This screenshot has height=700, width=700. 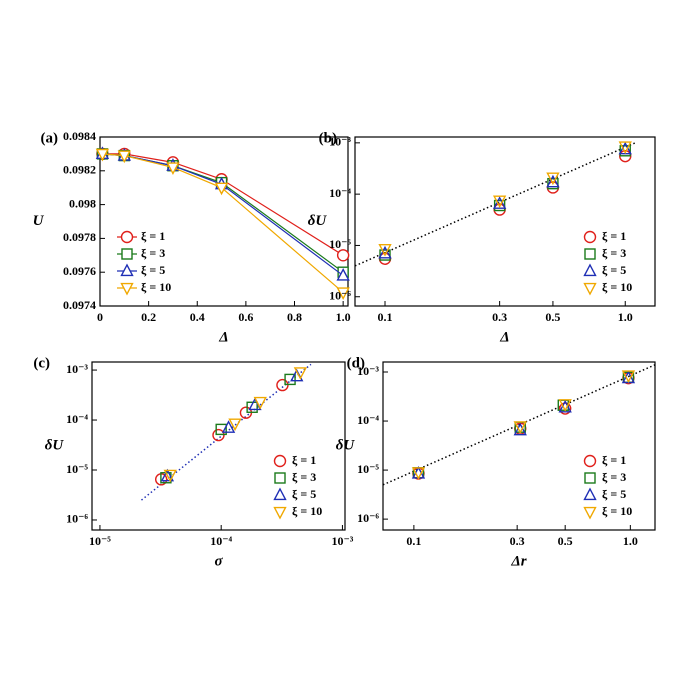 What do you see at coordinates (79, 271) in the screenshot?
I see `y-tick-label: 0.0976` at bounding box center [79, 271].